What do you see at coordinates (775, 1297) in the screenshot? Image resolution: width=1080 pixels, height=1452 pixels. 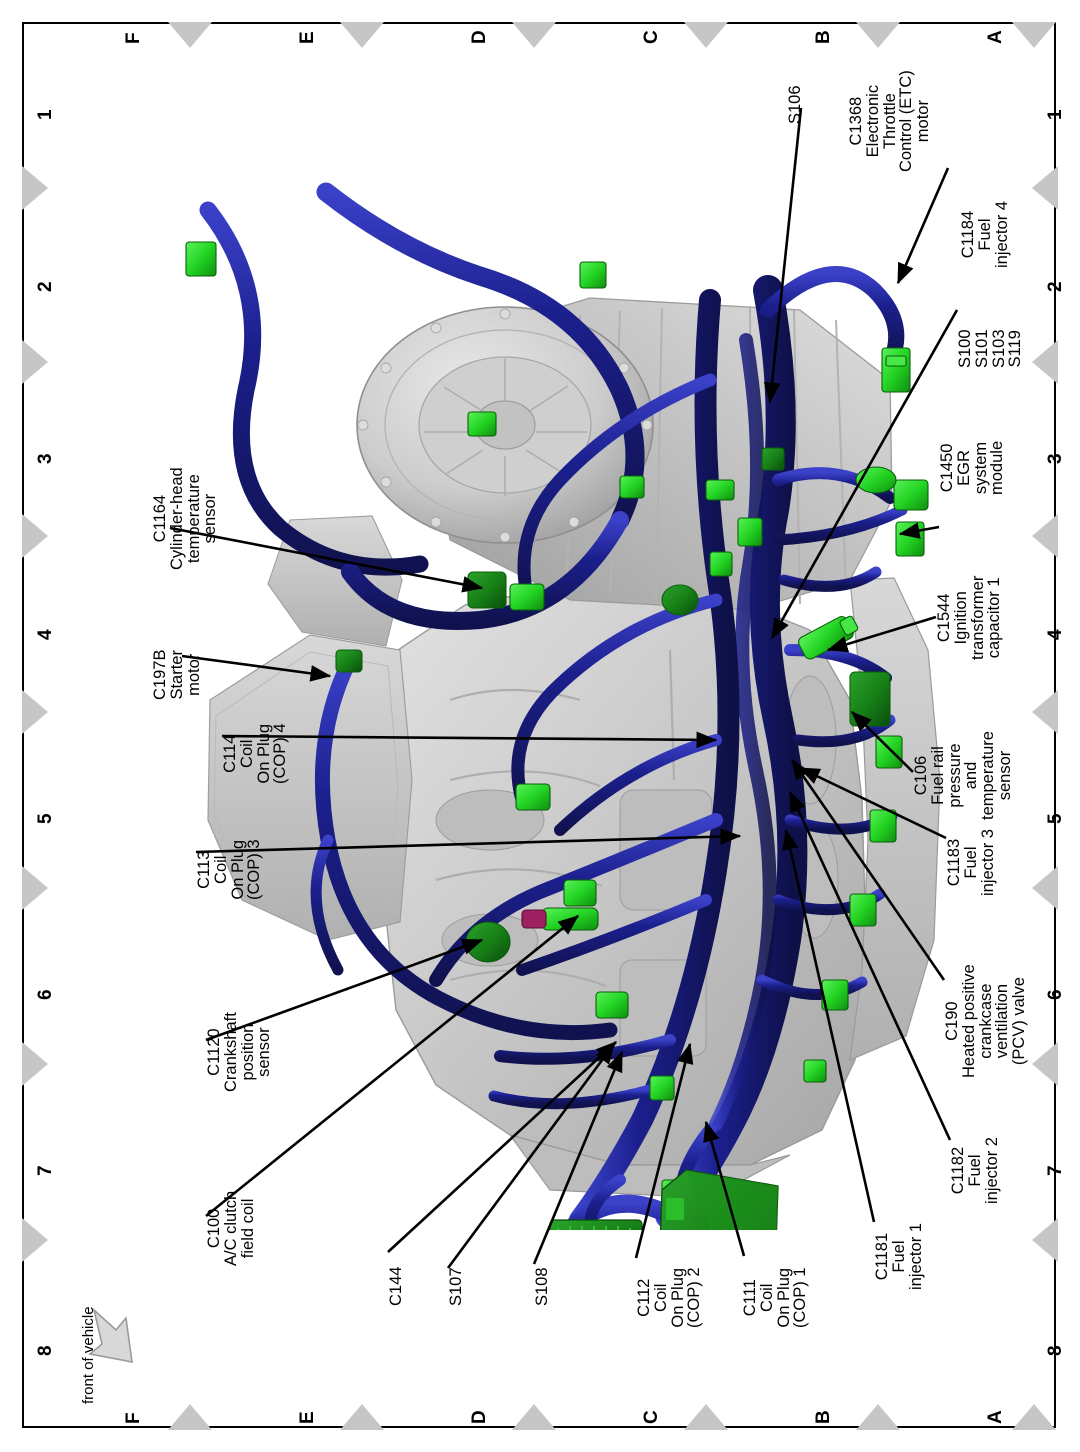 I see `callout-c111: C111 Coil On Plug (COP) 1` at bounding box center [775, 1297].